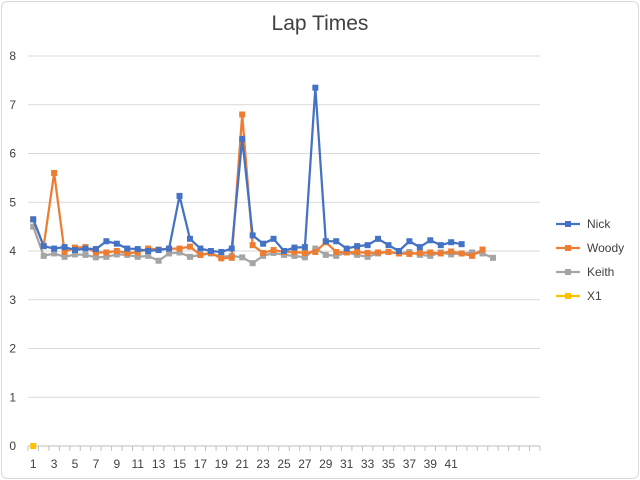 The image size is (640, 480). What do you see at coordinates (222, 464) in the screenshot?
I see `x-tick-label: 19` at bounding box center [222, 464].